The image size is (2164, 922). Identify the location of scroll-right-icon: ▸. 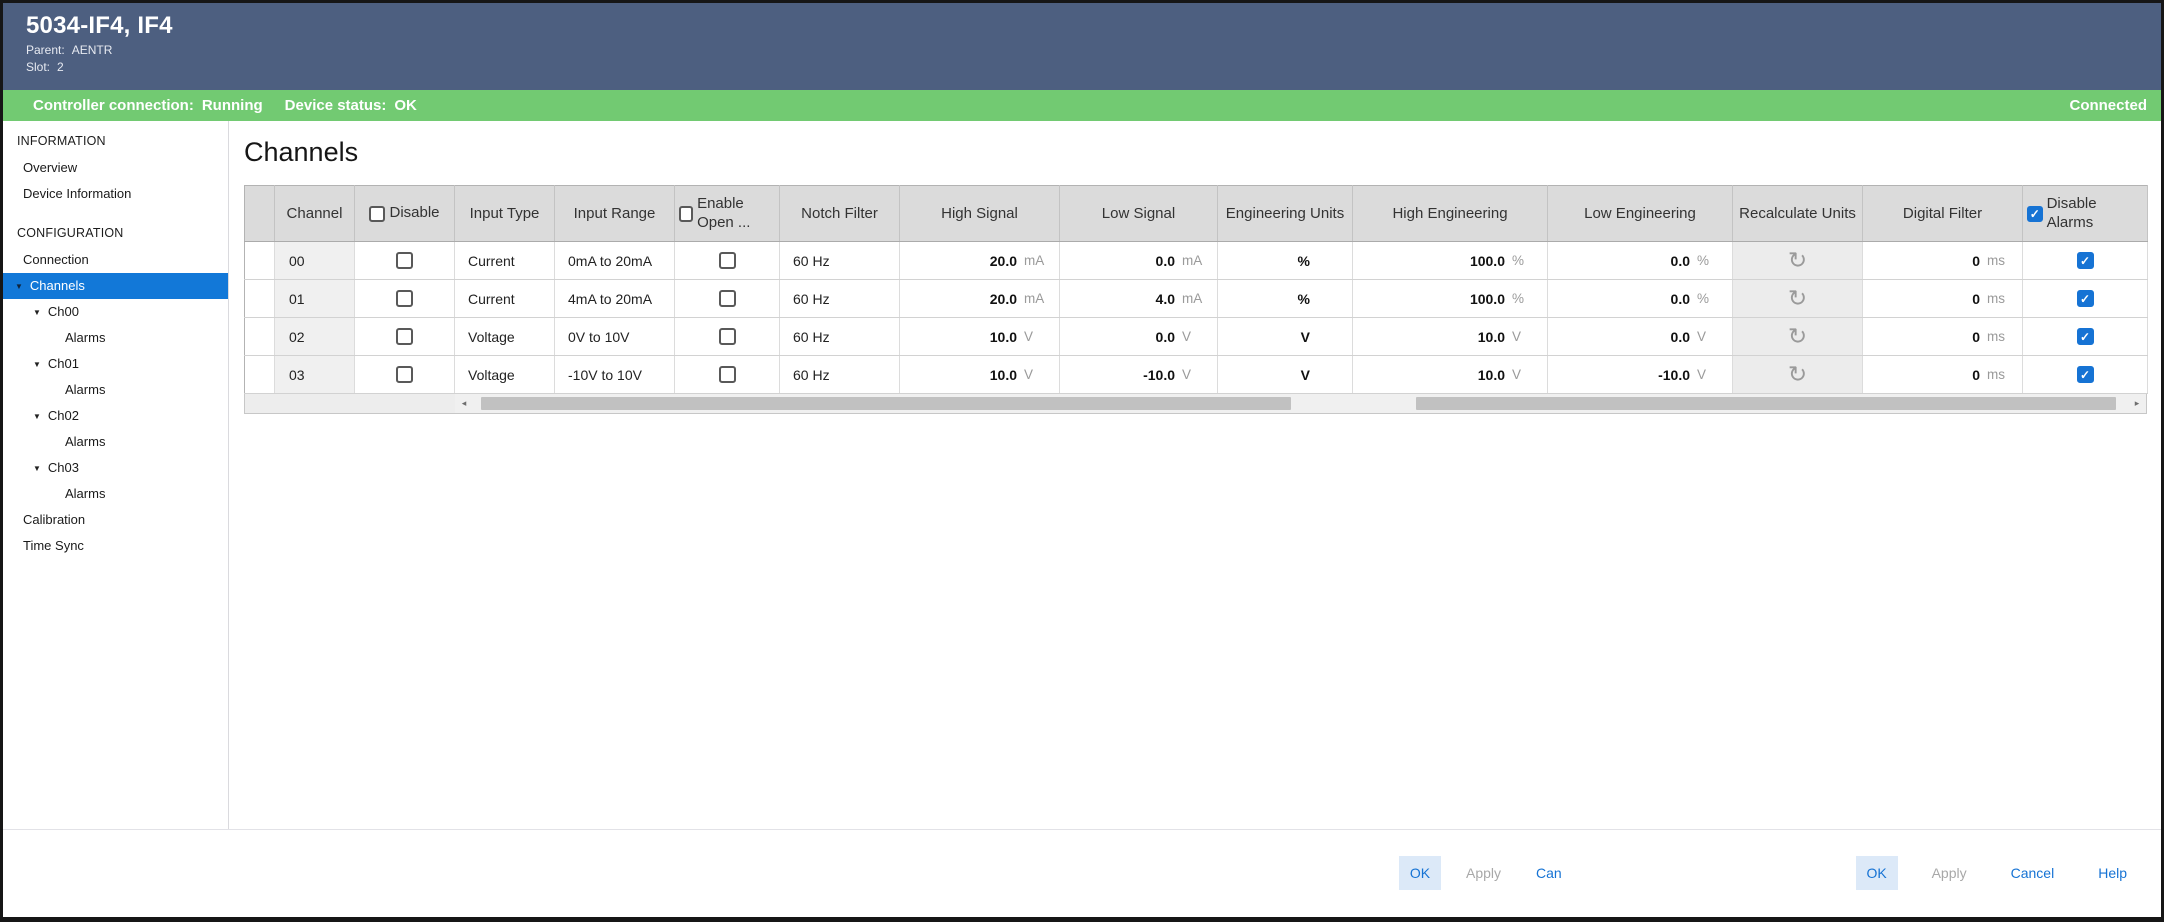
(2137, 403).